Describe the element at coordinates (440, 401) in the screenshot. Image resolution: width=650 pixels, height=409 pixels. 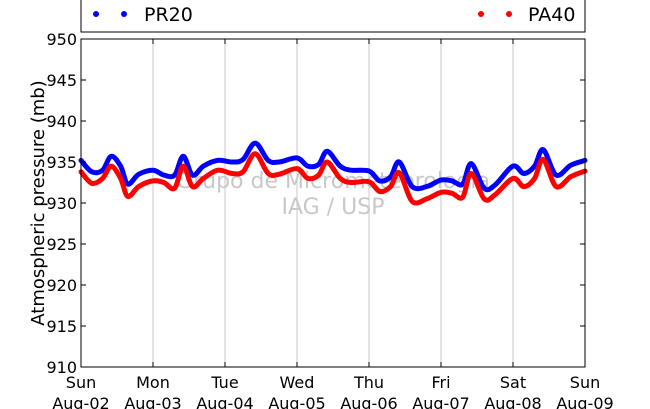
I see `x-tick-label-date: Aug-07` at that location.